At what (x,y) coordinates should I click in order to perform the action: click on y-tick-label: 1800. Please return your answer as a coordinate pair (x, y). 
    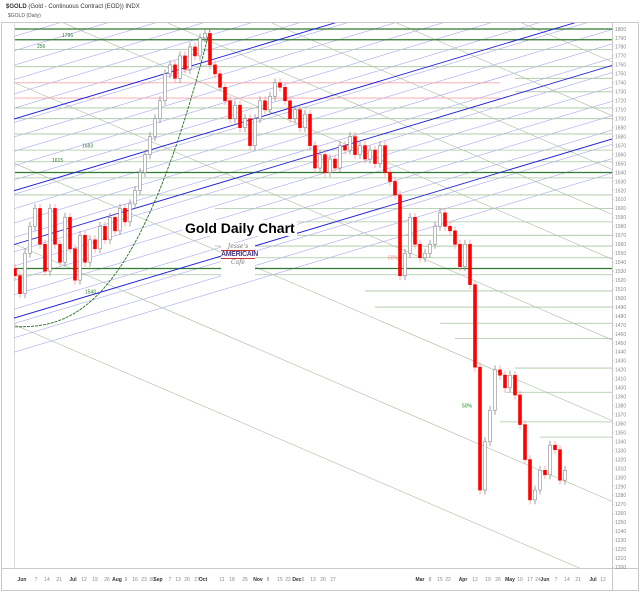
    Looking at the image, I should click on (620, 30).